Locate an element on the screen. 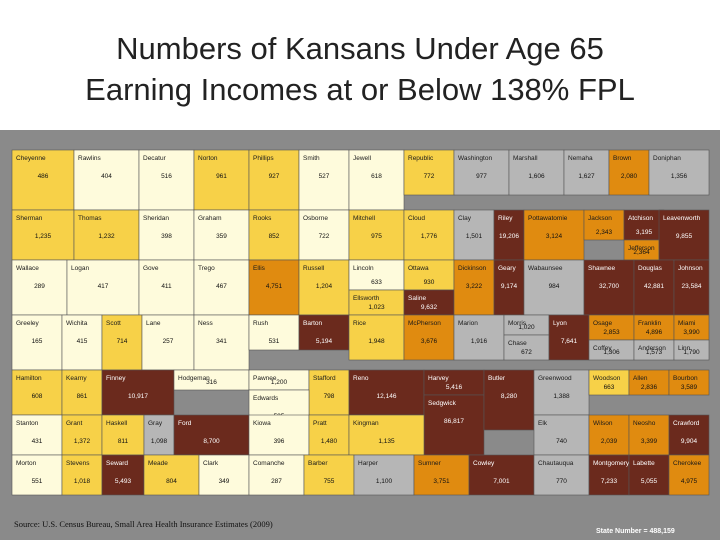 This screenshot has width=720, height=540. county-ottawa: Ottawa 930 is located at coordinates (429, 275).